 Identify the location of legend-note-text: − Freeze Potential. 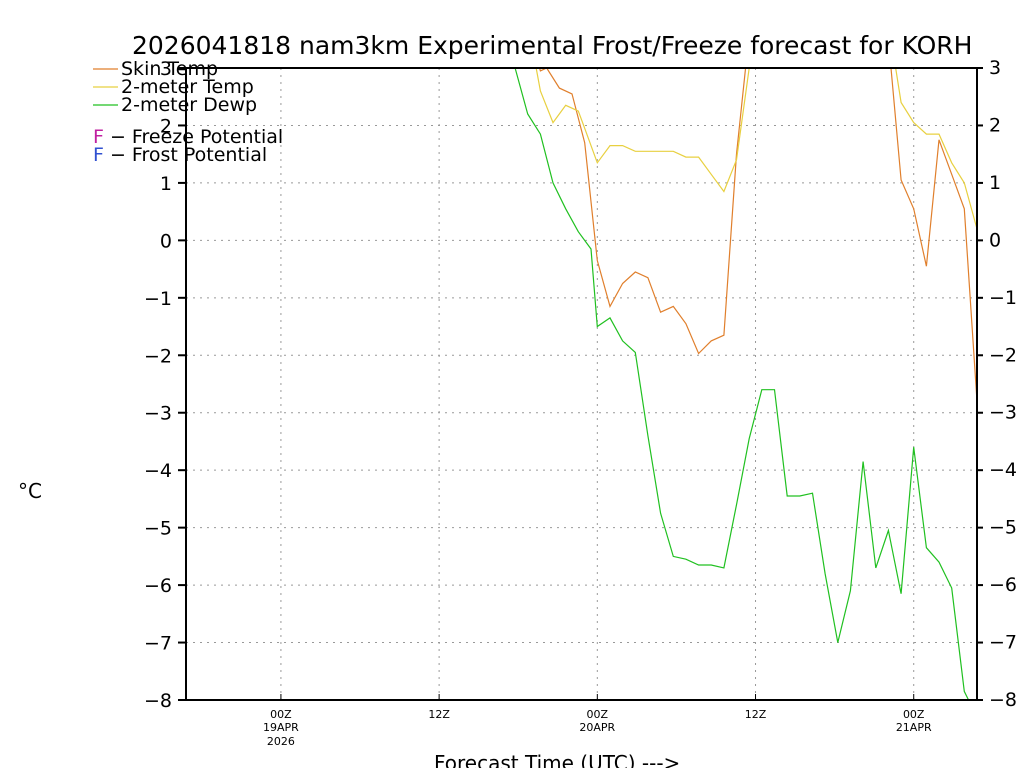
(193, 137).